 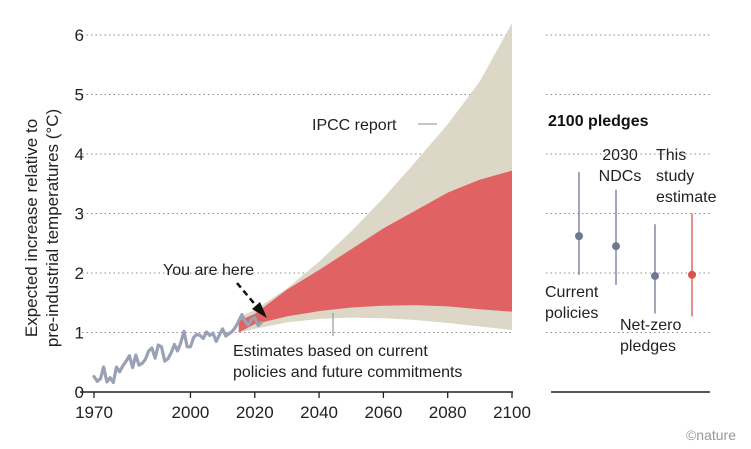 What do you see at coordinates (31, 228) in the screenshot?
I see `y-axis-title-line-1: Expected increase relative to` at bounding box center [31, 228].